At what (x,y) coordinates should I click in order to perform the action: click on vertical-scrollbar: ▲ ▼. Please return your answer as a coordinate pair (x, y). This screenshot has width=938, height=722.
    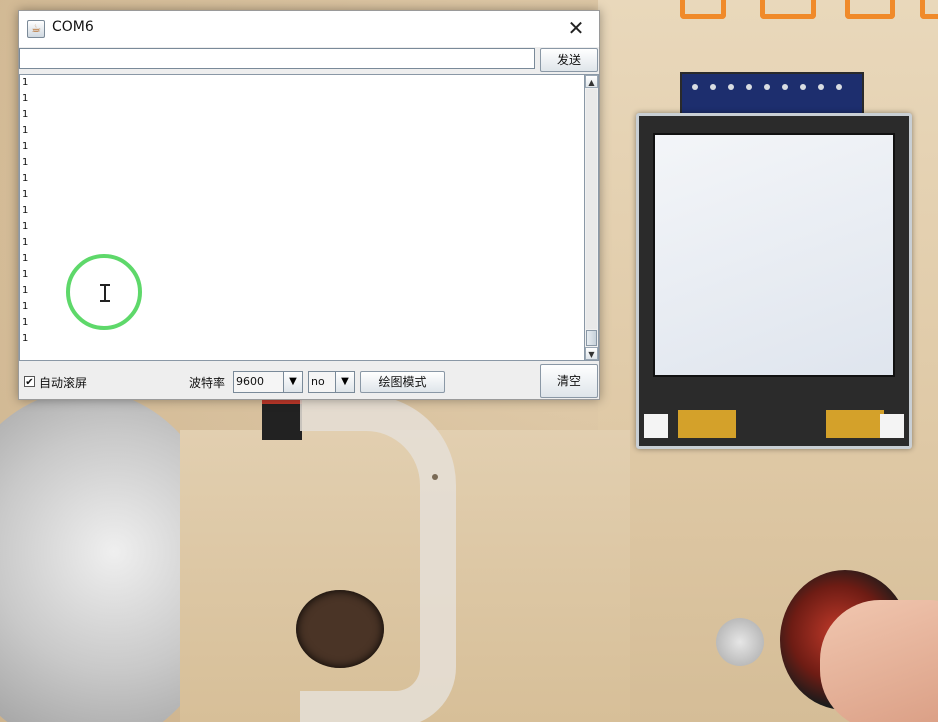
    Looking at the image, I should click on (592, 217).